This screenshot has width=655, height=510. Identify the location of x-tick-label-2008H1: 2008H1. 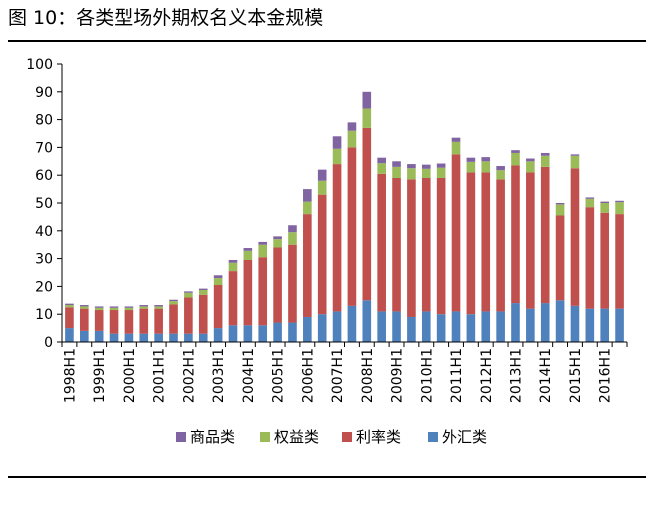
(368, 375).